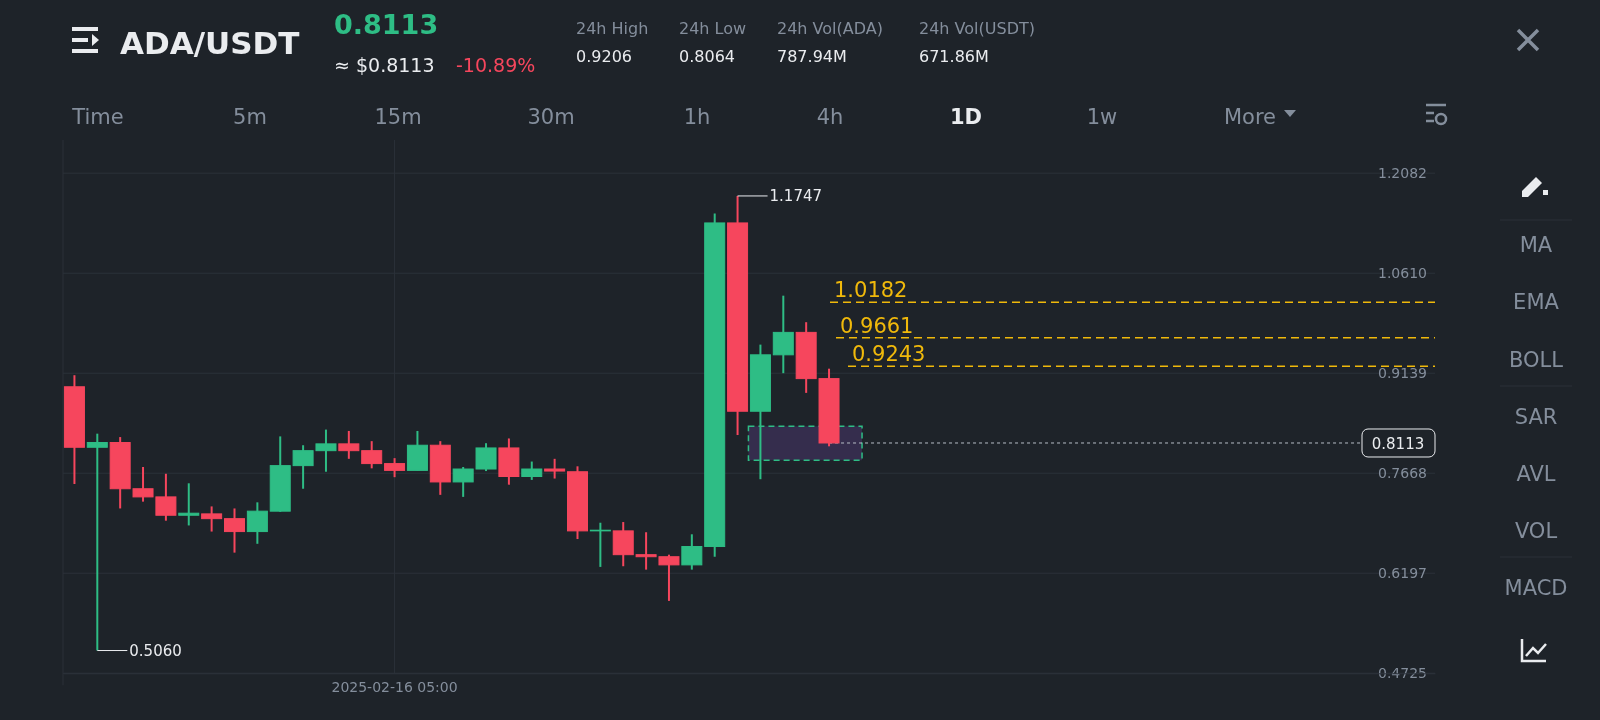  Describe the element at coordinates (398, 117) in the screenshot. I see `text: 15m` at that location.